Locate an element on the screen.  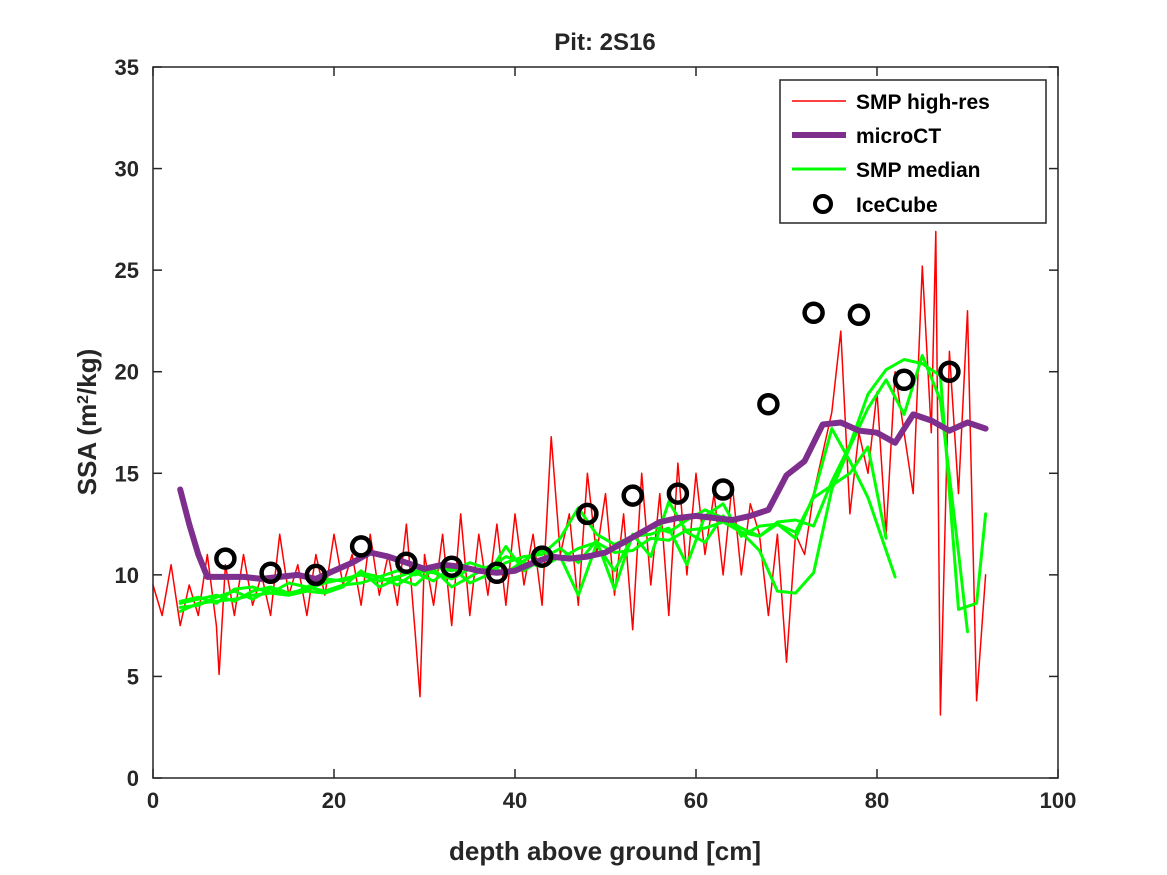
legend-swatch-icecube is located at coordinates (823, 204).